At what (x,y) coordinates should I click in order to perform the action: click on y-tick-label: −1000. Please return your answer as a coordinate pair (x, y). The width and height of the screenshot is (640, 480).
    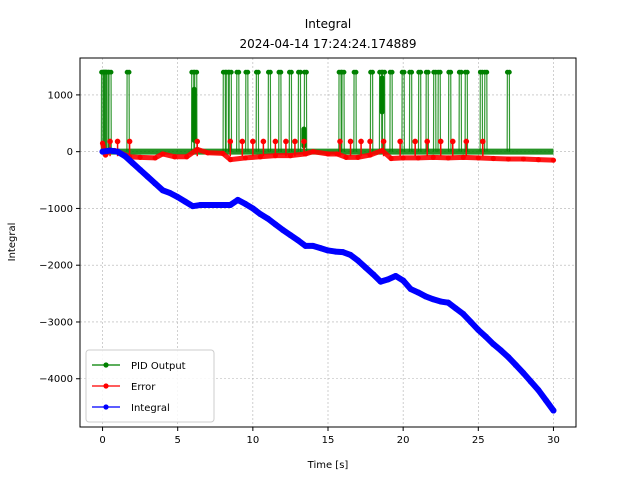
    Looking at the image, I should click on (56, 209).